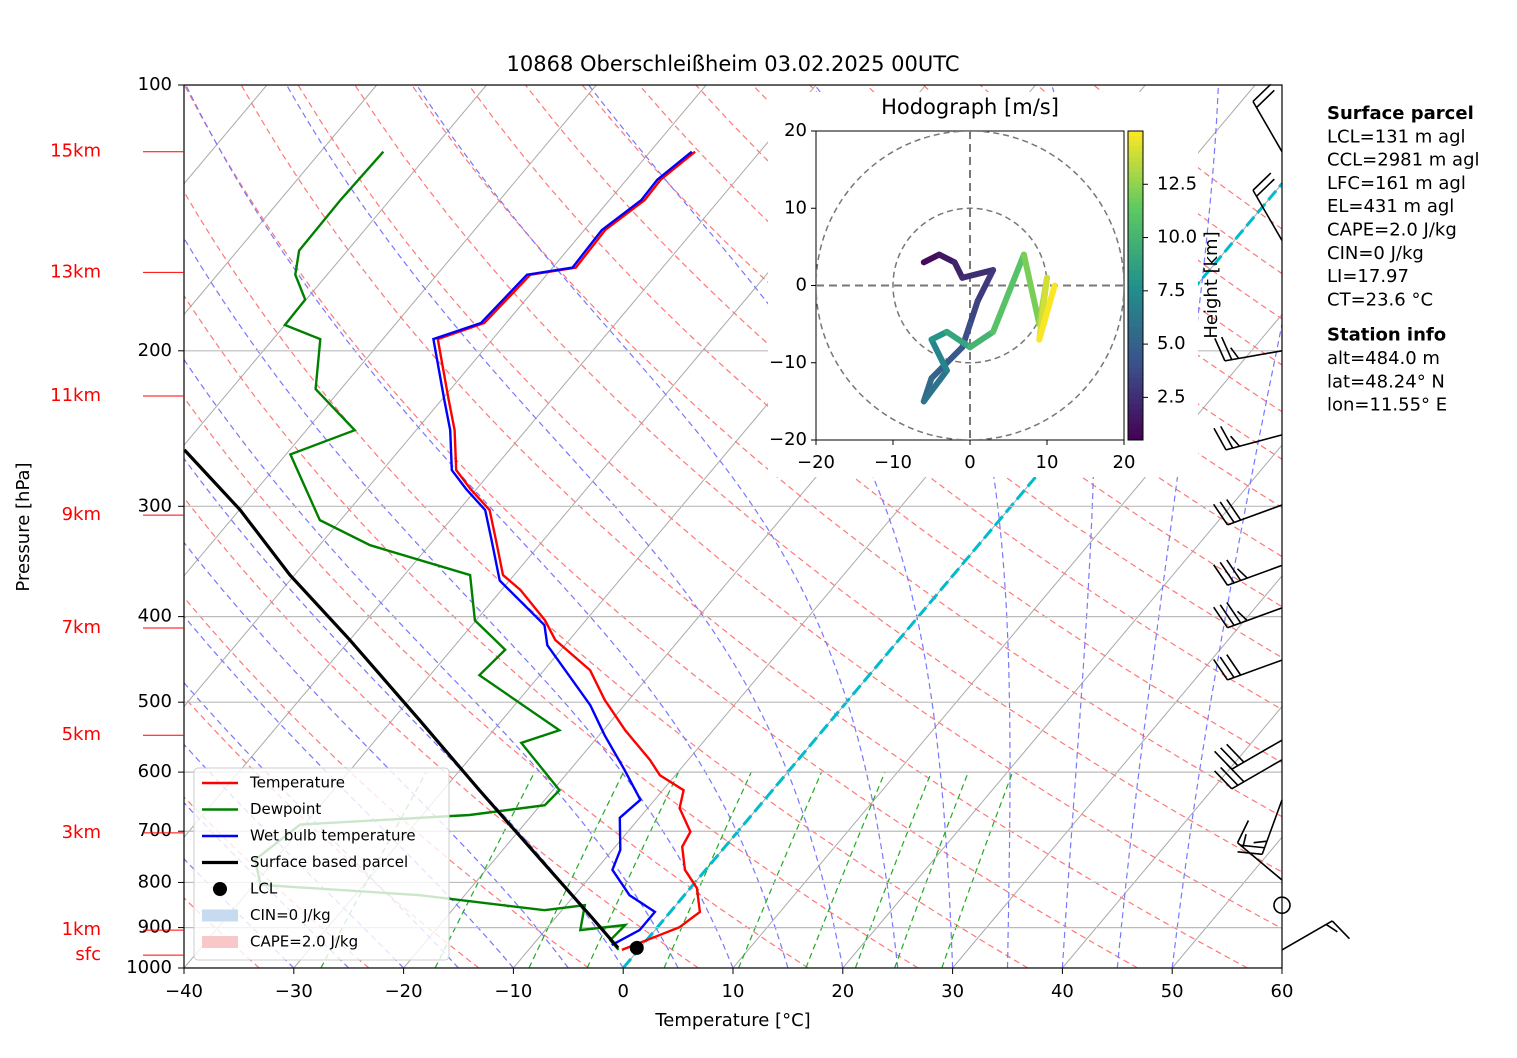 This screenshot has height=1058, width=1517. What do you see at coordinates (893, 462) in the screenshot?
I see `hodo-x-tick-label: −10` at bounding box center [893, 462].